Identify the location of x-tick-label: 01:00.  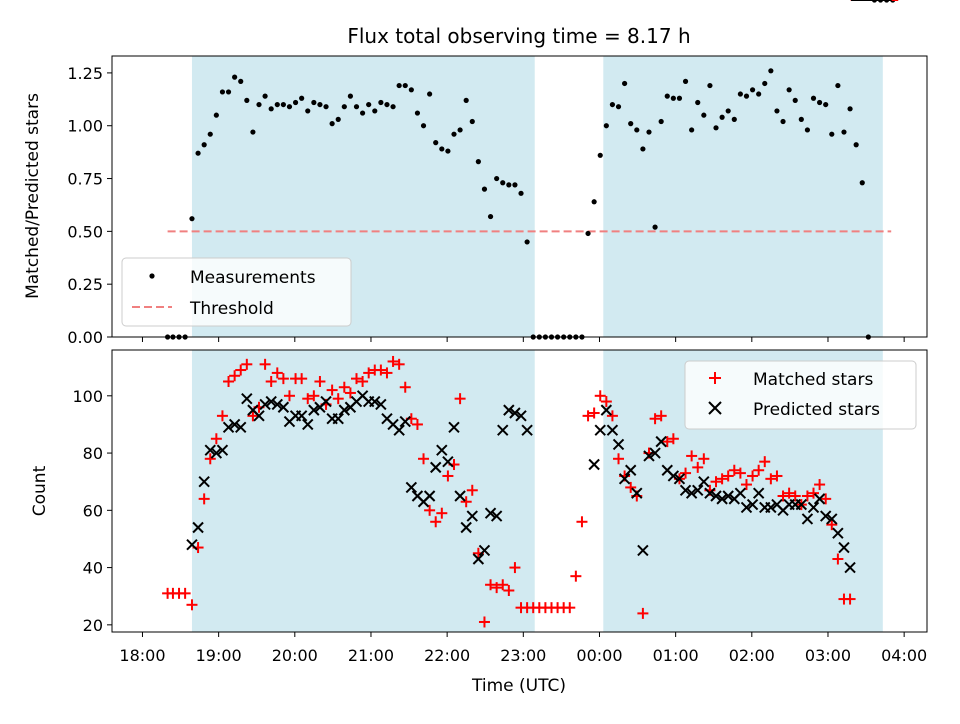
(676, 655).